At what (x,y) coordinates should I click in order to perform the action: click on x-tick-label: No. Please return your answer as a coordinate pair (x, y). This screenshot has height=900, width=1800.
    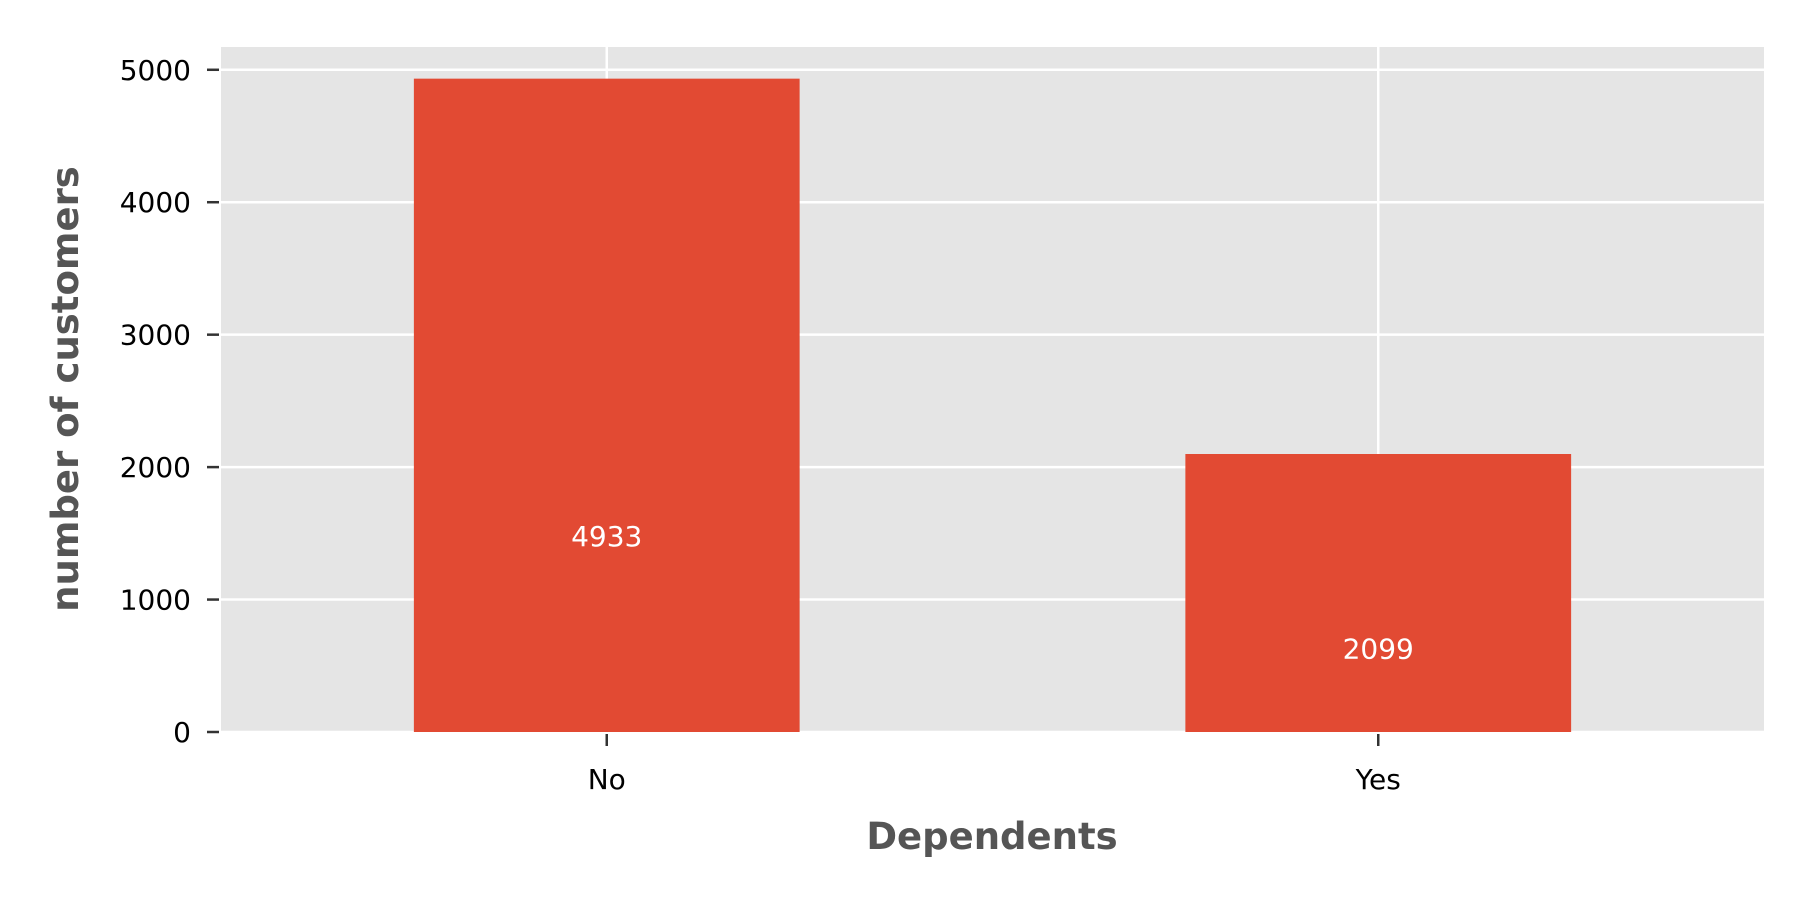
    Looking at the image, I should click on (607, 779).